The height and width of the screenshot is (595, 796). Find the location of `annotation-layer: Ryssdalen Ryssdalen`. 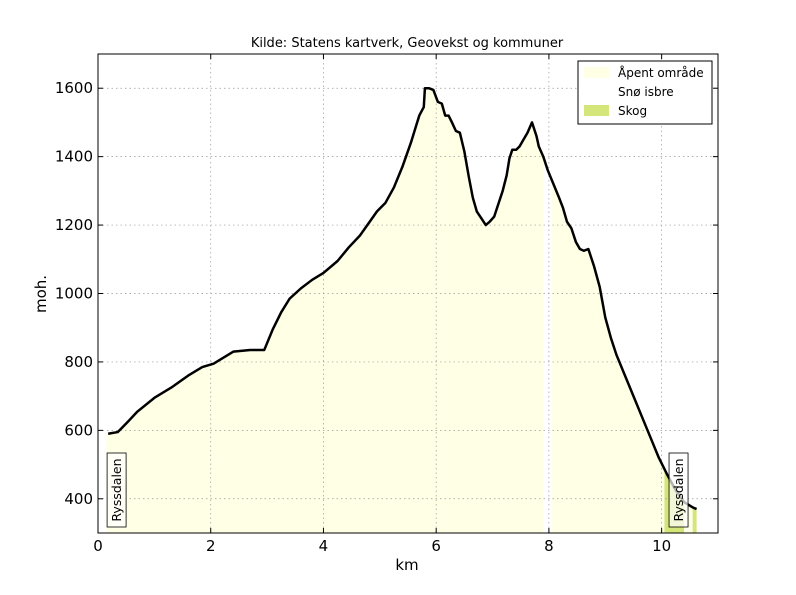

annotation-layer: Ryssdalen Ryssdalen is located at coordinates (397, 490).